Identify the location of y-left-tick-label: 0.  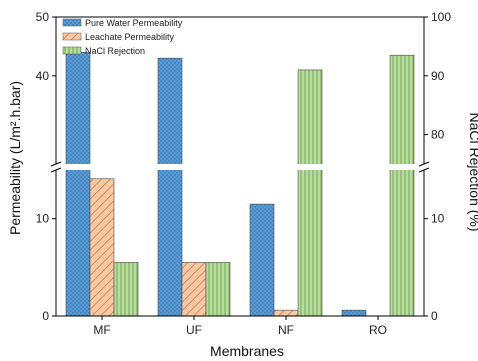
(45, 316).